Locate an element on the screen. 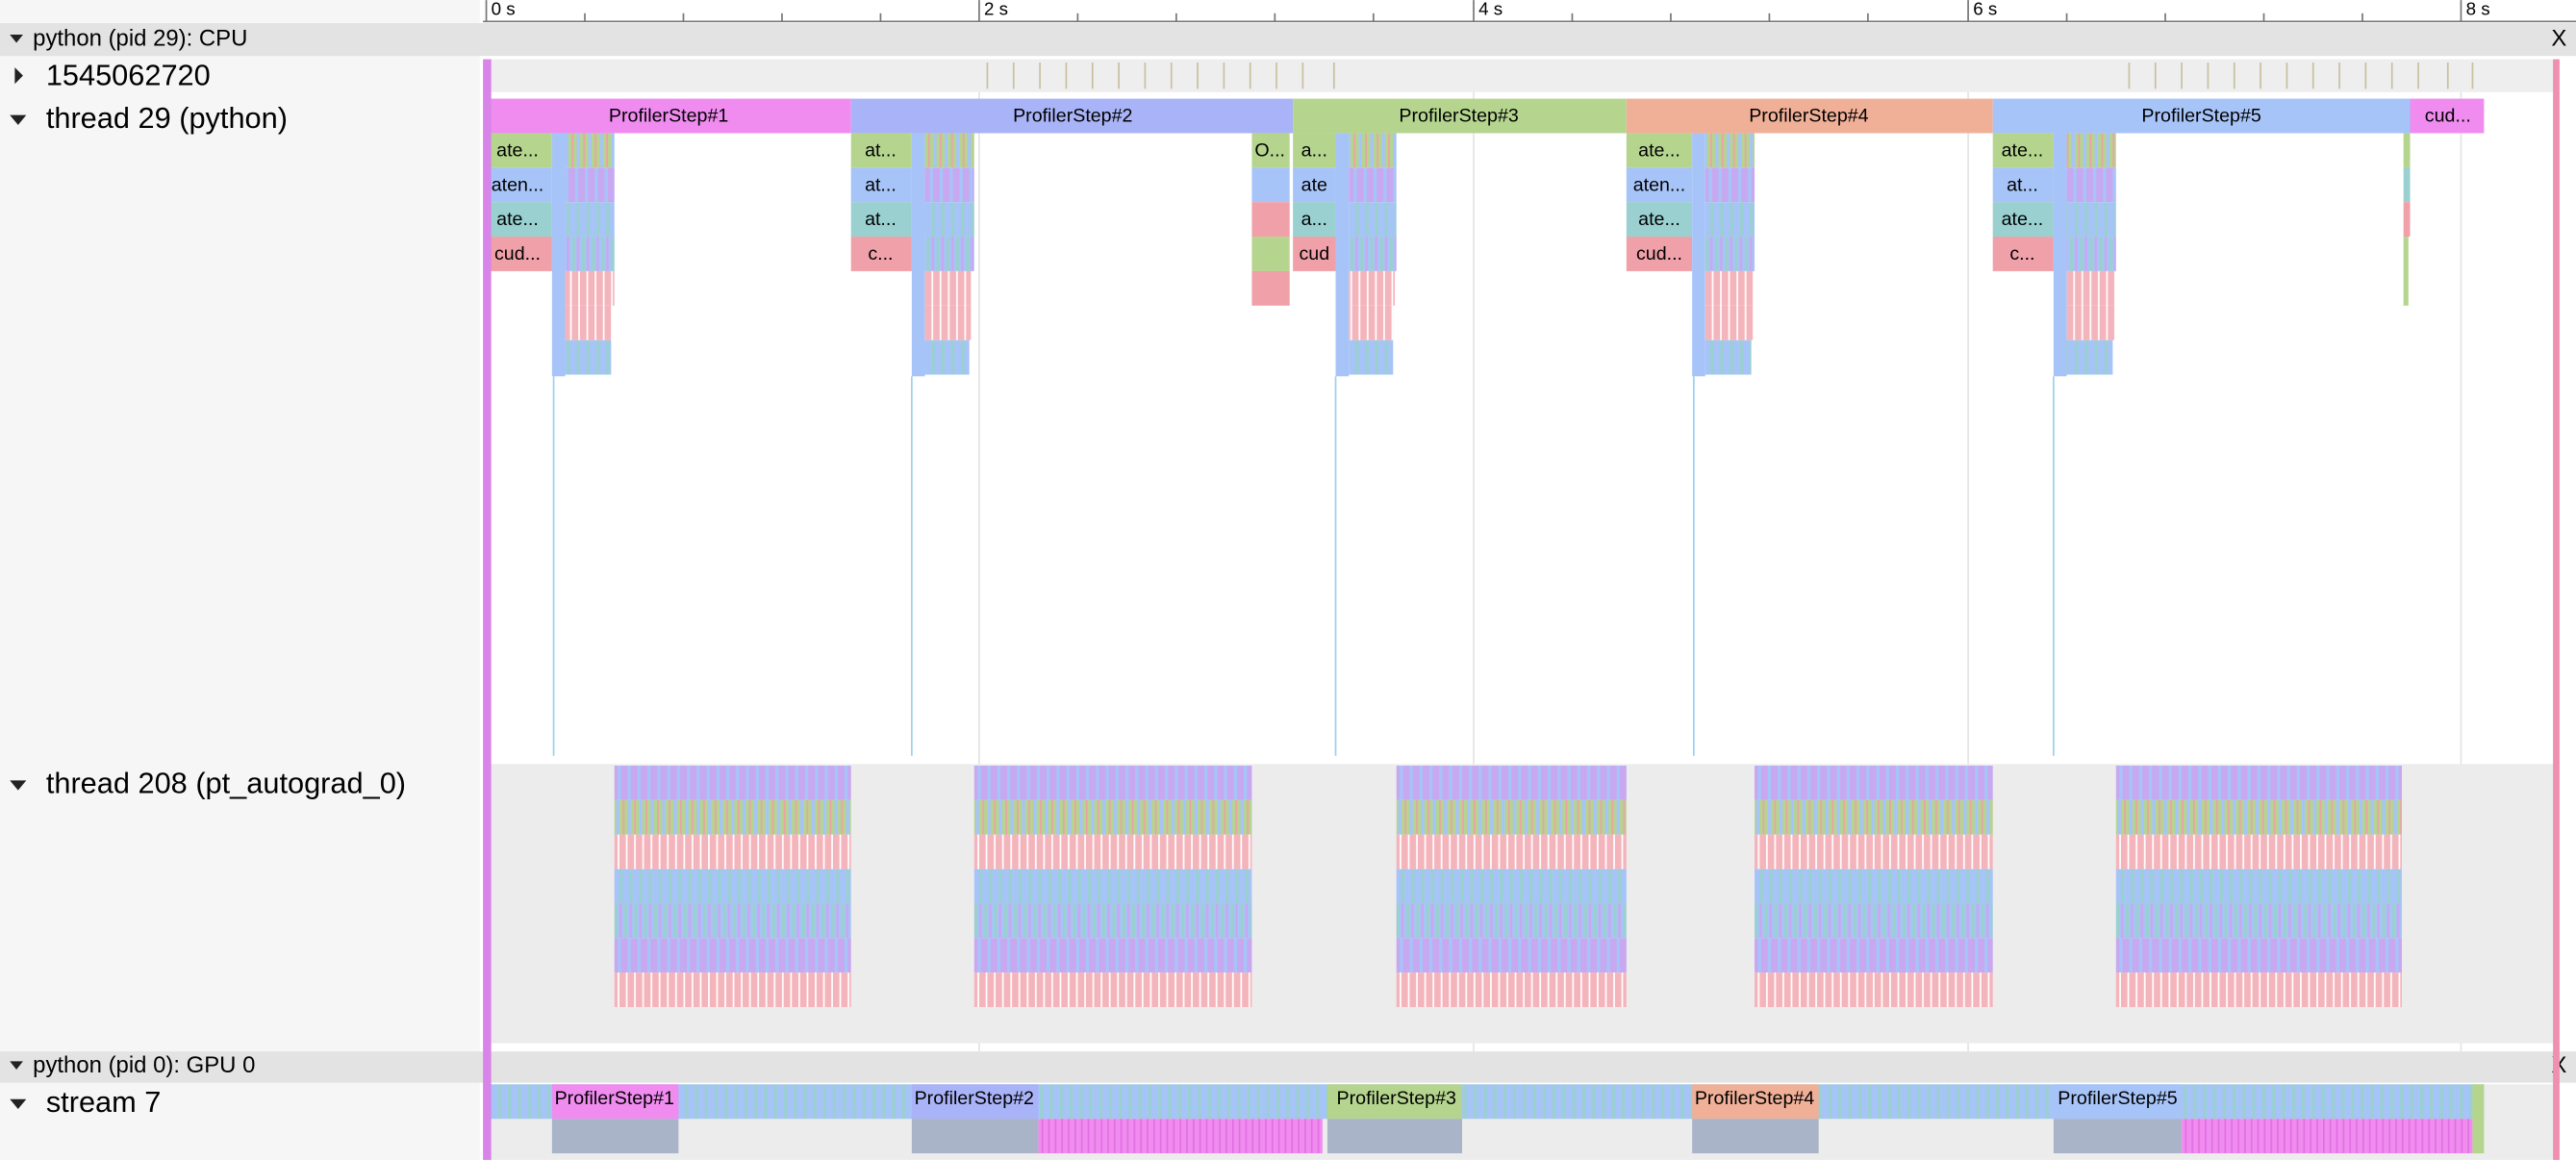  thread-track is located at coordinates (1523, 75).